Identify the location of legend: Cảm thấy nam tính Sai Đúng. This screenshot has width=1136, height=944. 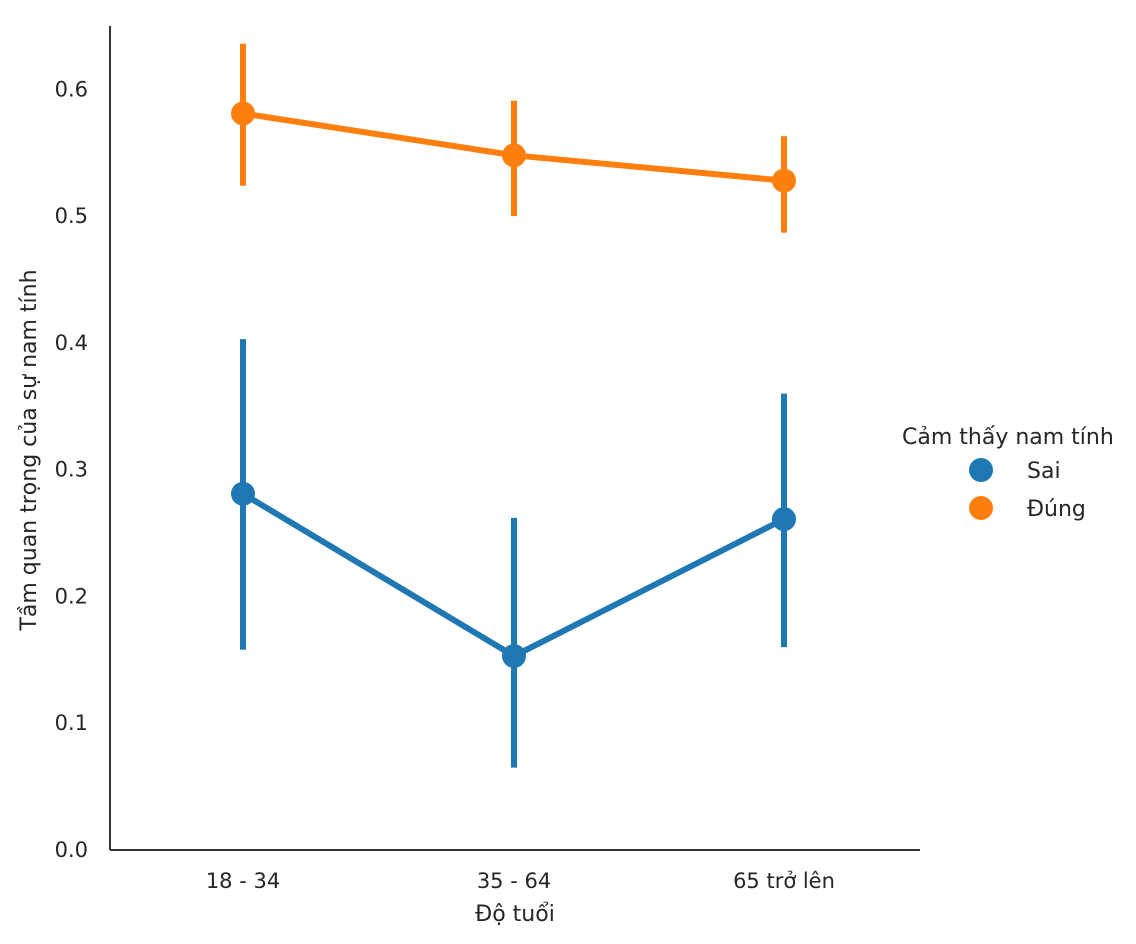
(1008, 473).